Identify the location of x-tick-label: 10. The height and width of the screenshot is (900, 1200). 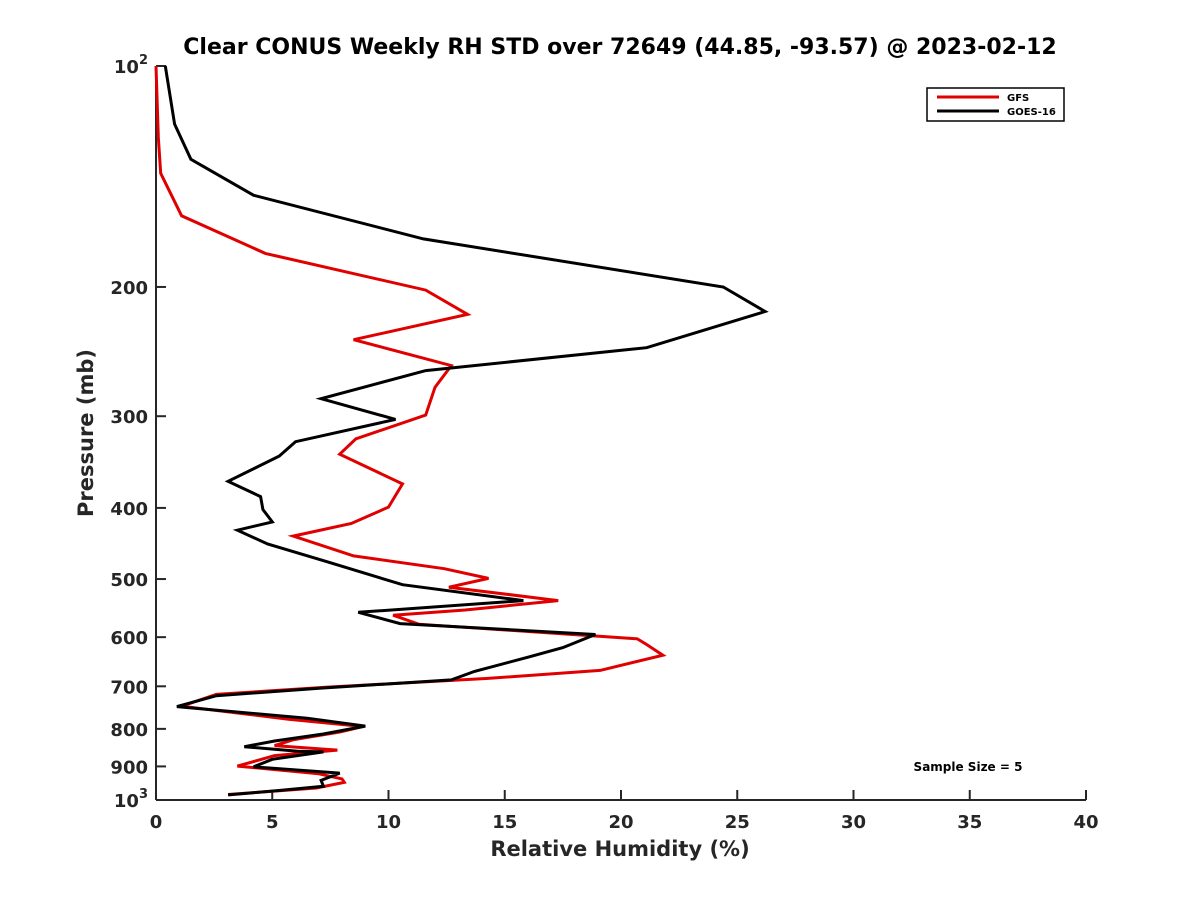
(388, 822).